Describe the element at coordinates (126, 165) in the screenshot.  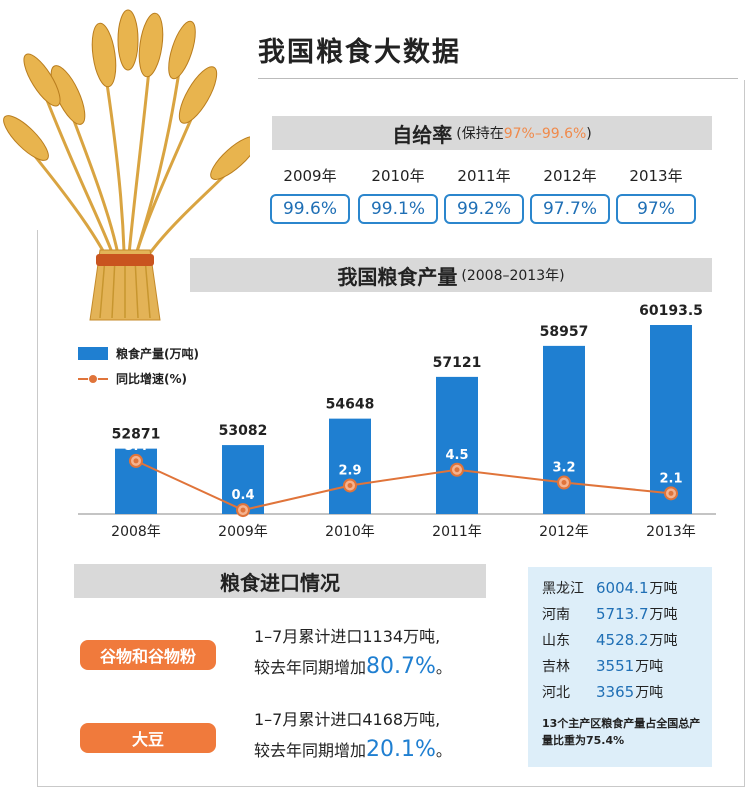
I see `wheat-illustration` at that location.